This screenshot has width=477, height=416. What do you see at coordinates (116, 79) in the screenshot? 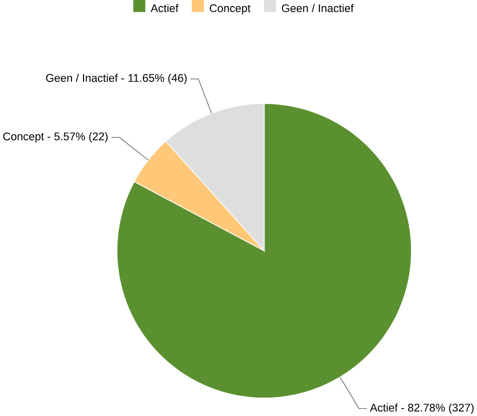
I see `data-label: Geen / Inactief - 11.65% (46)` at bounding box center [116, 79].